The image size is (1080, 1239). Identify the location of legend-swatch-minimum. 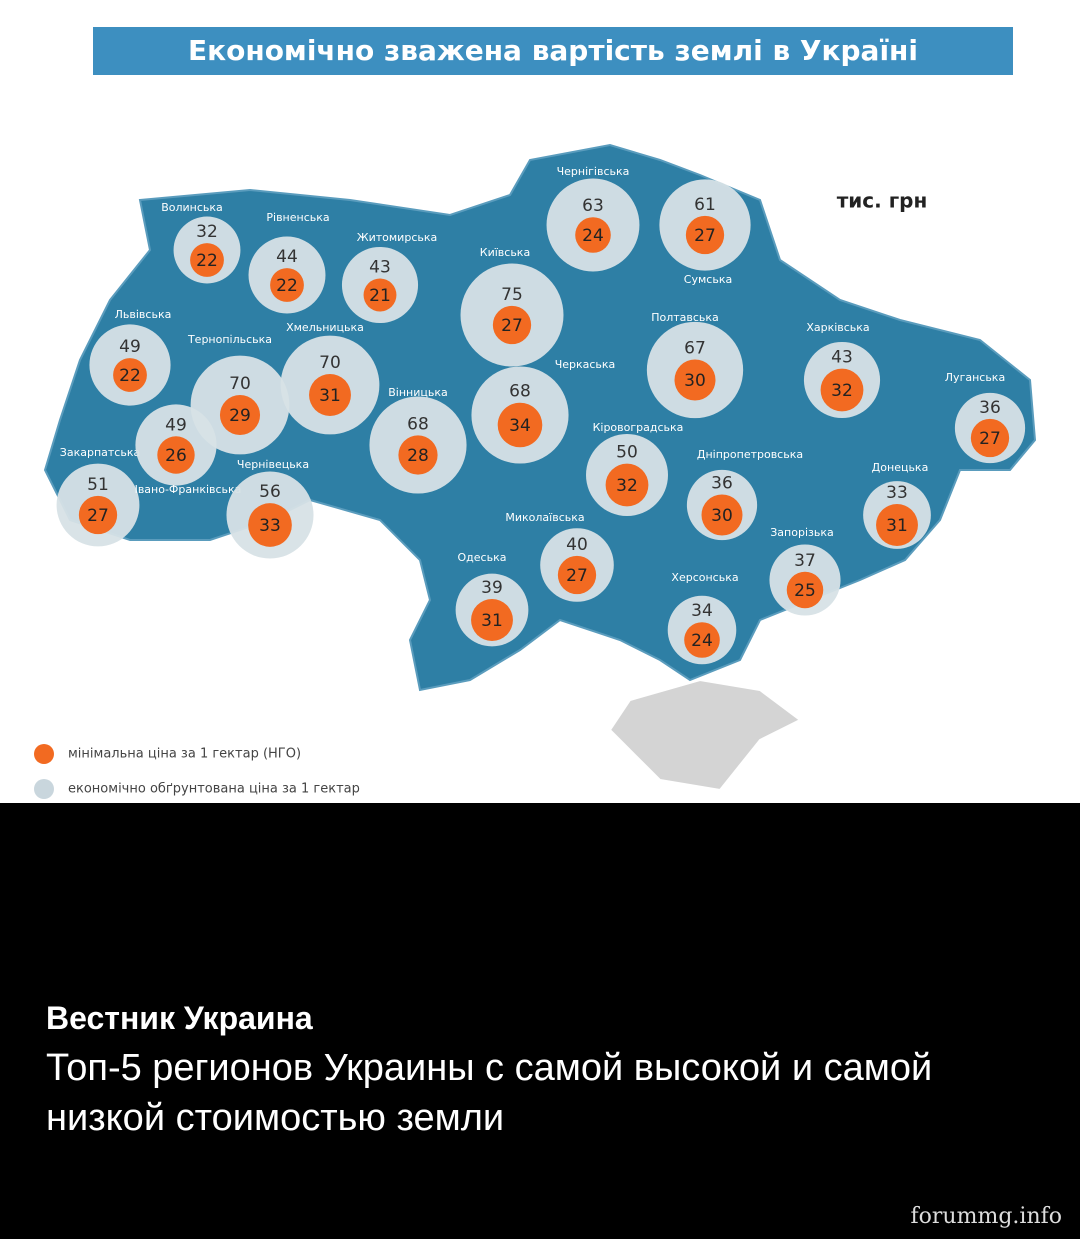
(44, 754).